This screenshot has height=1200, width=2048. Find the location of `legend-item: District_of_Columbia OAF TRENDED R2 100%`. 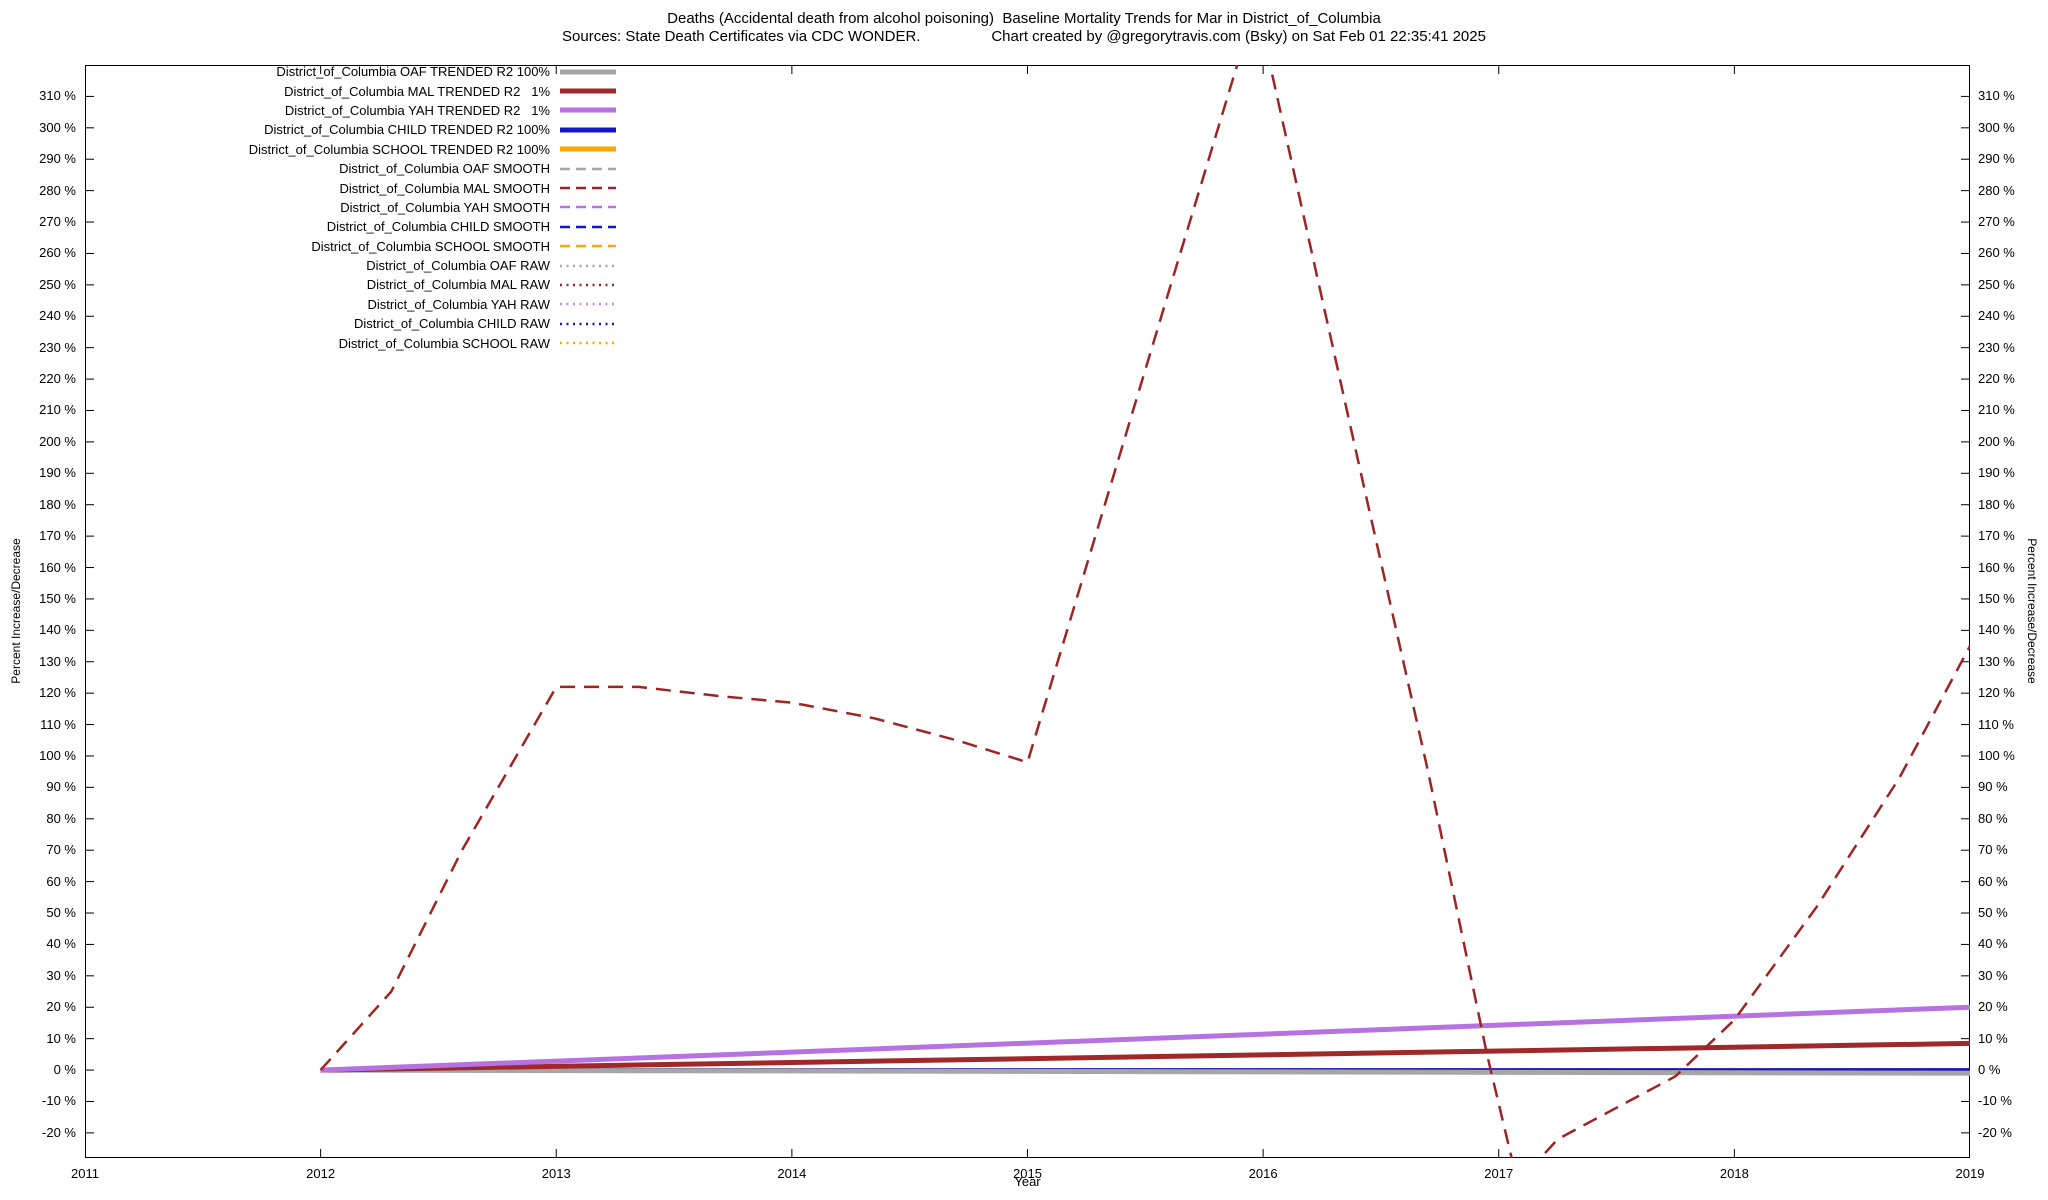

legend-item: District_of_Columbia OAF TRENDED R2 100% is located at coordinates (351, 71).